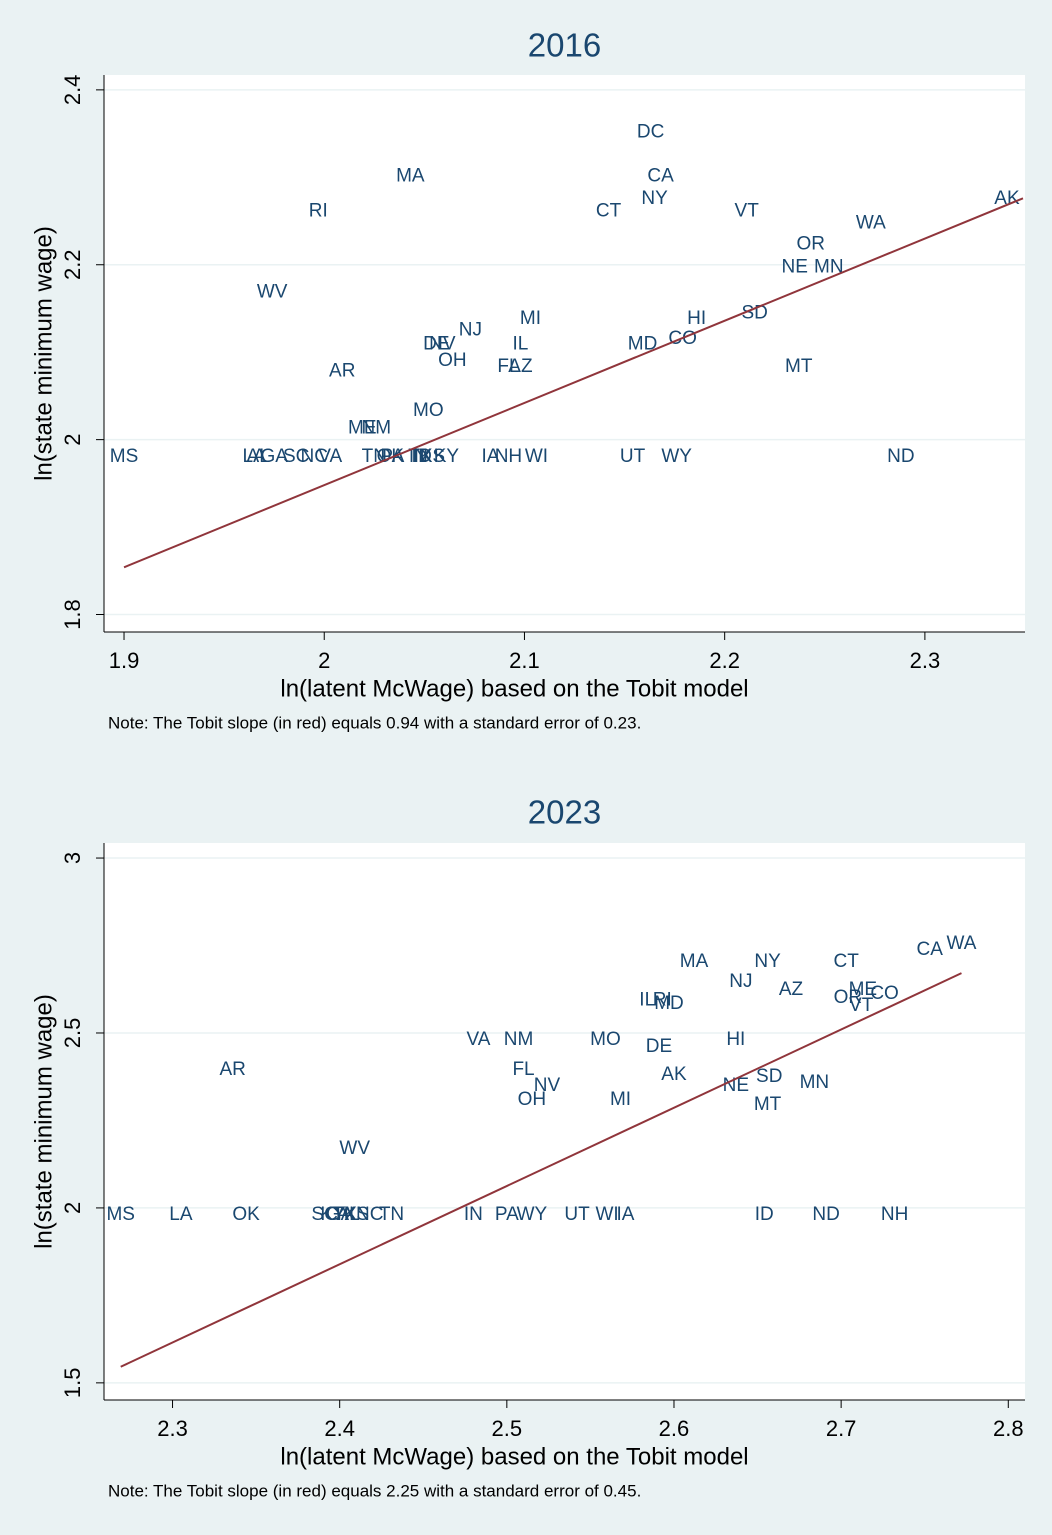 The image size is (1052, 1535). I want to click on x-tick-label: 2.6, so click(674, 1428).